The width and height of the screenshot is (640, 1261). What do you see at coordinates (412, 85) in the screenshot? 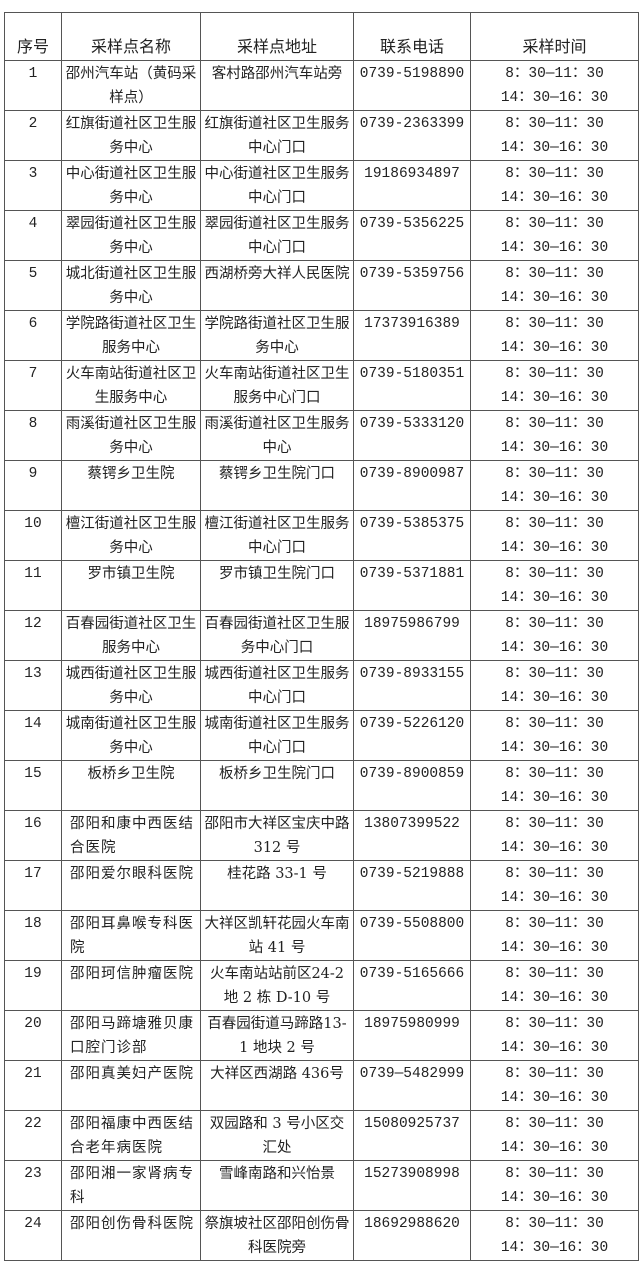
I see `cell-phone: 0739-5198890` at bounding box center [412, 85].